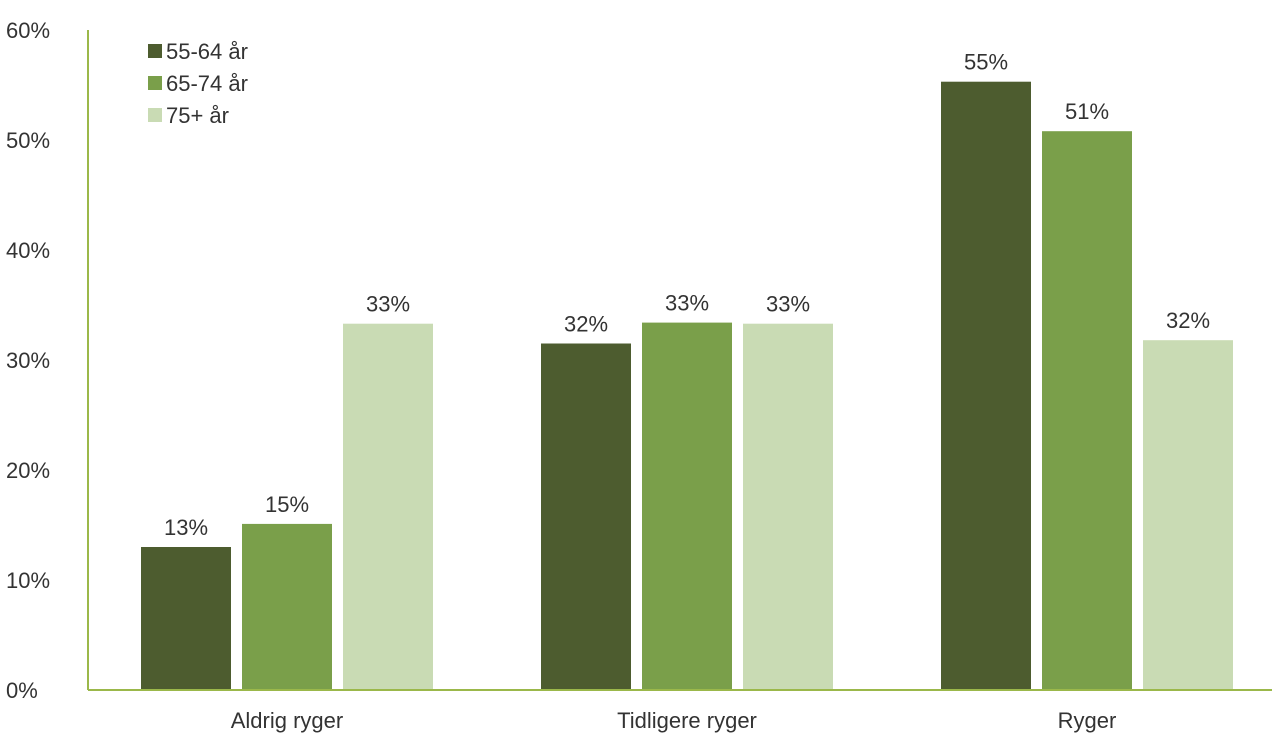  I want to click on legend: 55-64 år 65-74 år 75+ år, so click(198, 83).